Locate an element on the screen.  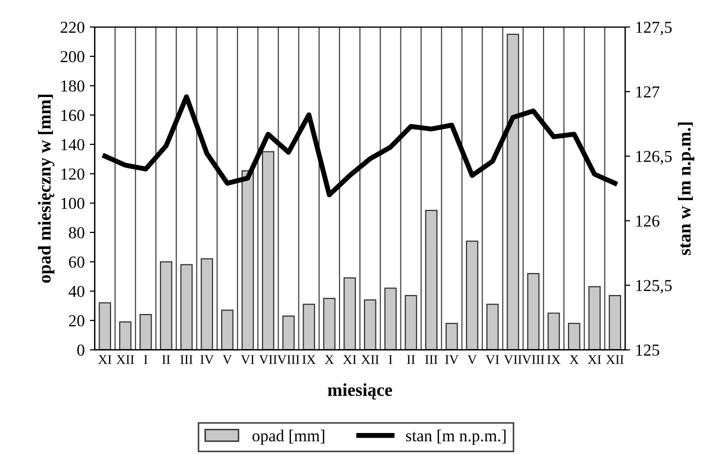
y-tick-label: 20 is located at coordinates (76, 320).